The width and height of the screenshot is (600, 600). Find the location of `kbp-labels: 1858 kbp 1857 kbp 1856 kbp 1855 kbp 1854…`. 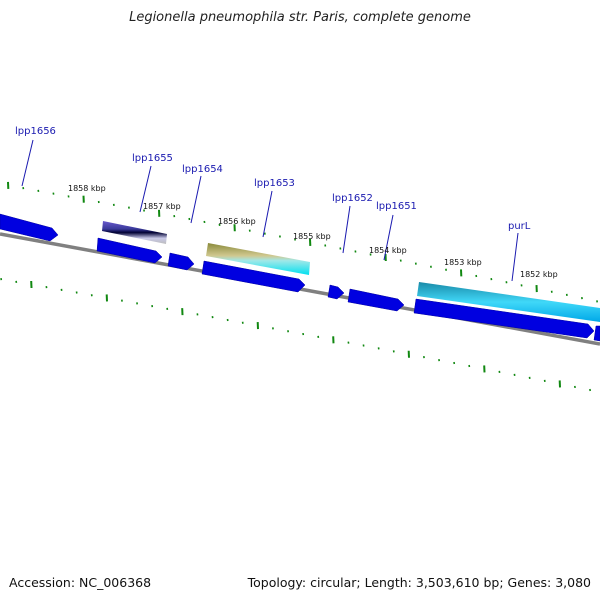

kbp-labels: 1858 kbp 1857 kbp 1856 kbp 1855 kbp 1854… is located at coordinates (313, 231).